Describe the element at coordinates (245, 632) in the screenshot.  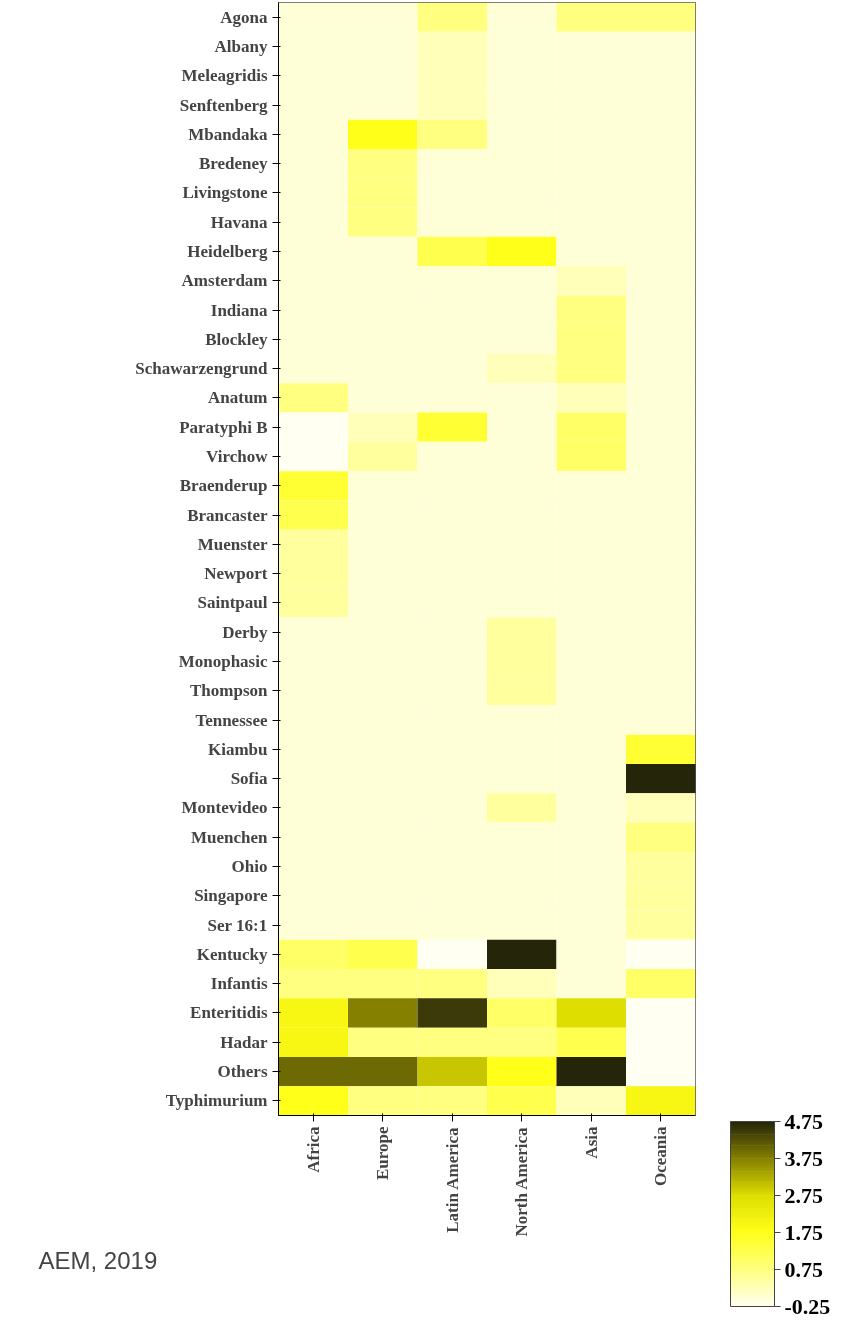
I see `y-tick-label: Derby` at that location.